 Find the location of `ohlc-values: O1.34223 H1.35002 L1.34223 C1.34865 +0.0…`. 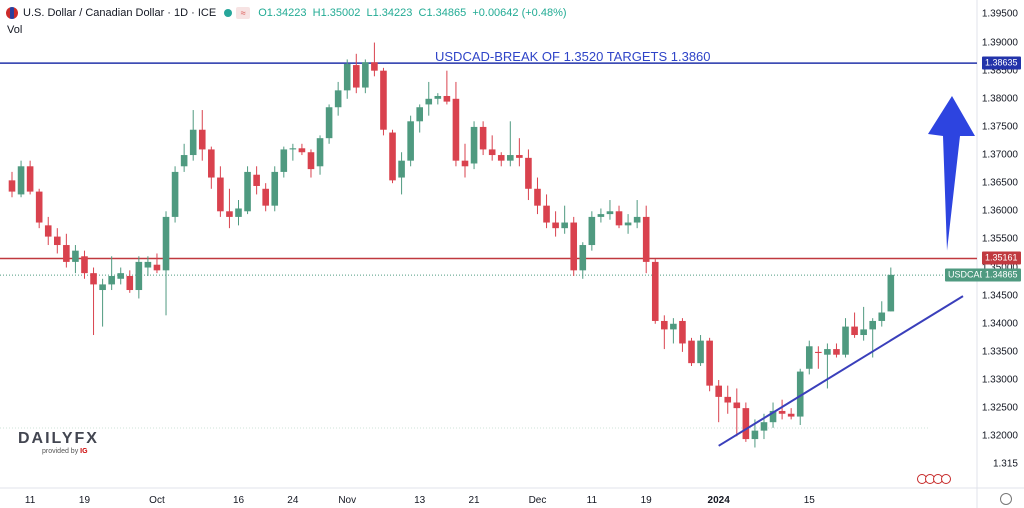

ohlc-values: O1.34223 H1.35002 L1.34223 C1.34865 +0.0… is located at coordinates (412, 13).